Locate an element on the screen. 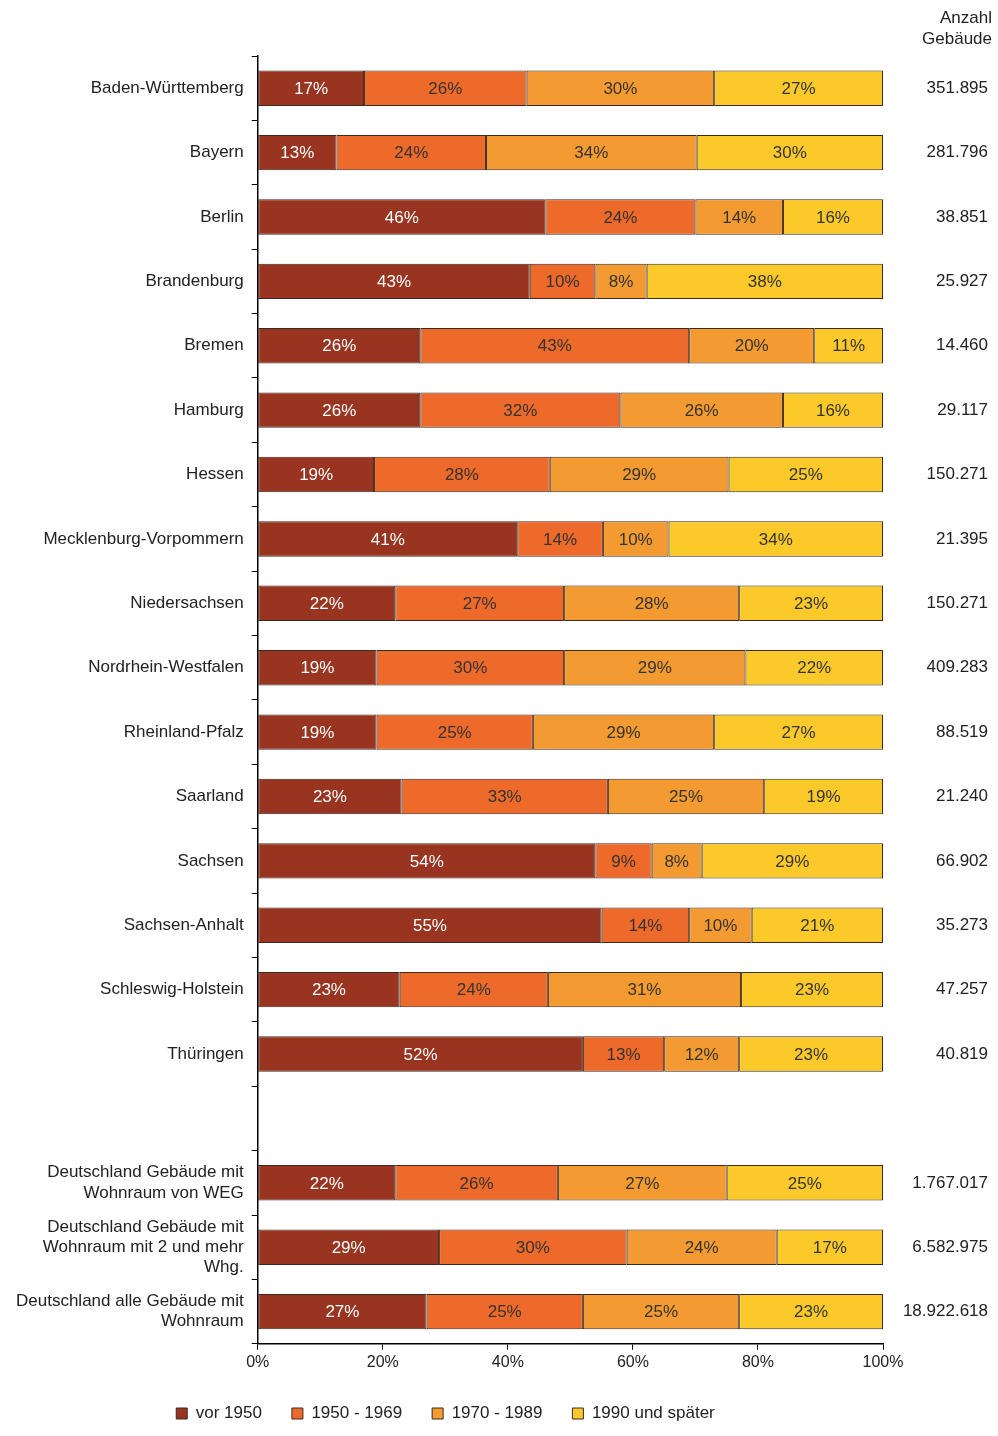  y-tick-label: Nordrhein-Westfalen is located at coordinates (166, 667).